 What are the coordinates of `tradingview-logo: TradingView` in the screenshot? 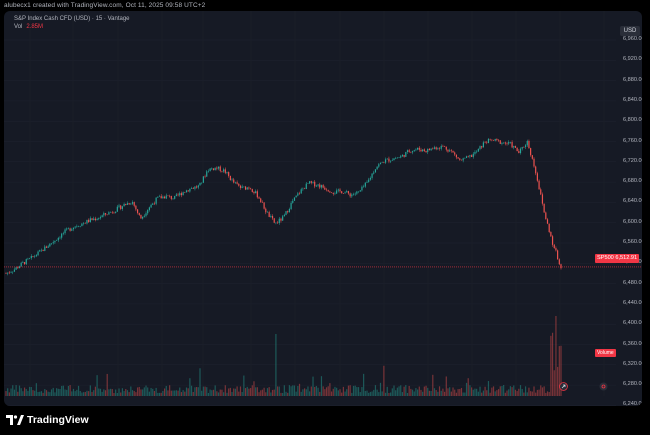 It's located at (47, 420).